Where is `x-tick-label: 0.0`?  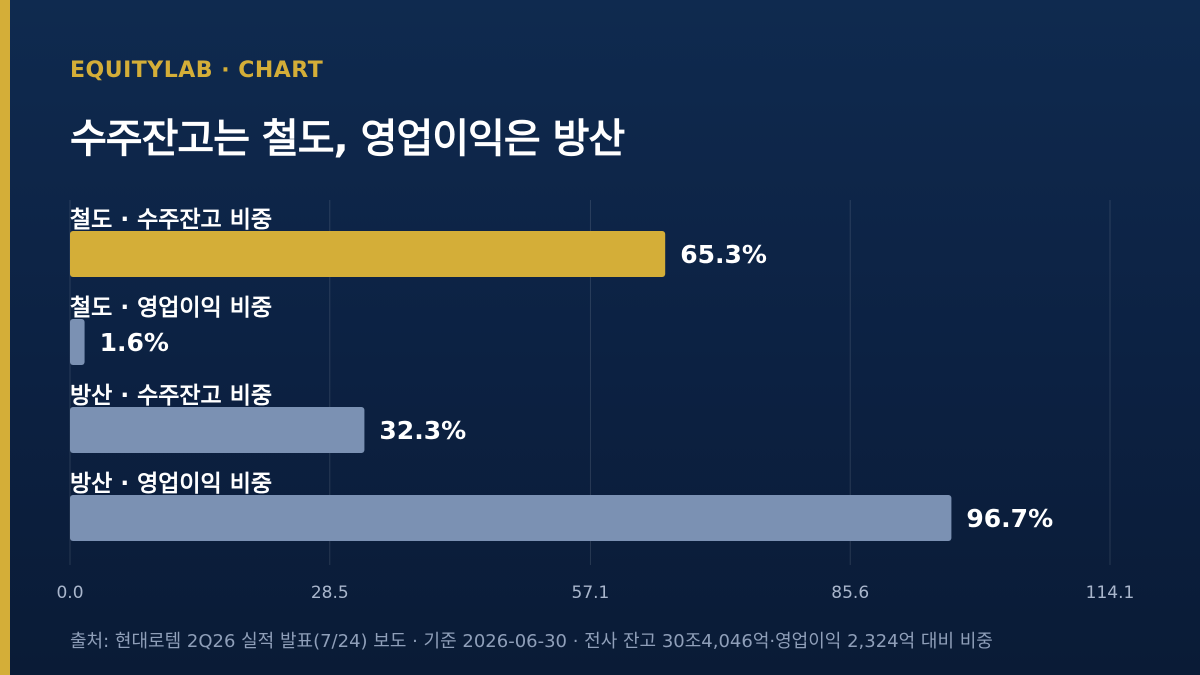 x-tick-label: 0.0 is located at coordinates (69, 593).